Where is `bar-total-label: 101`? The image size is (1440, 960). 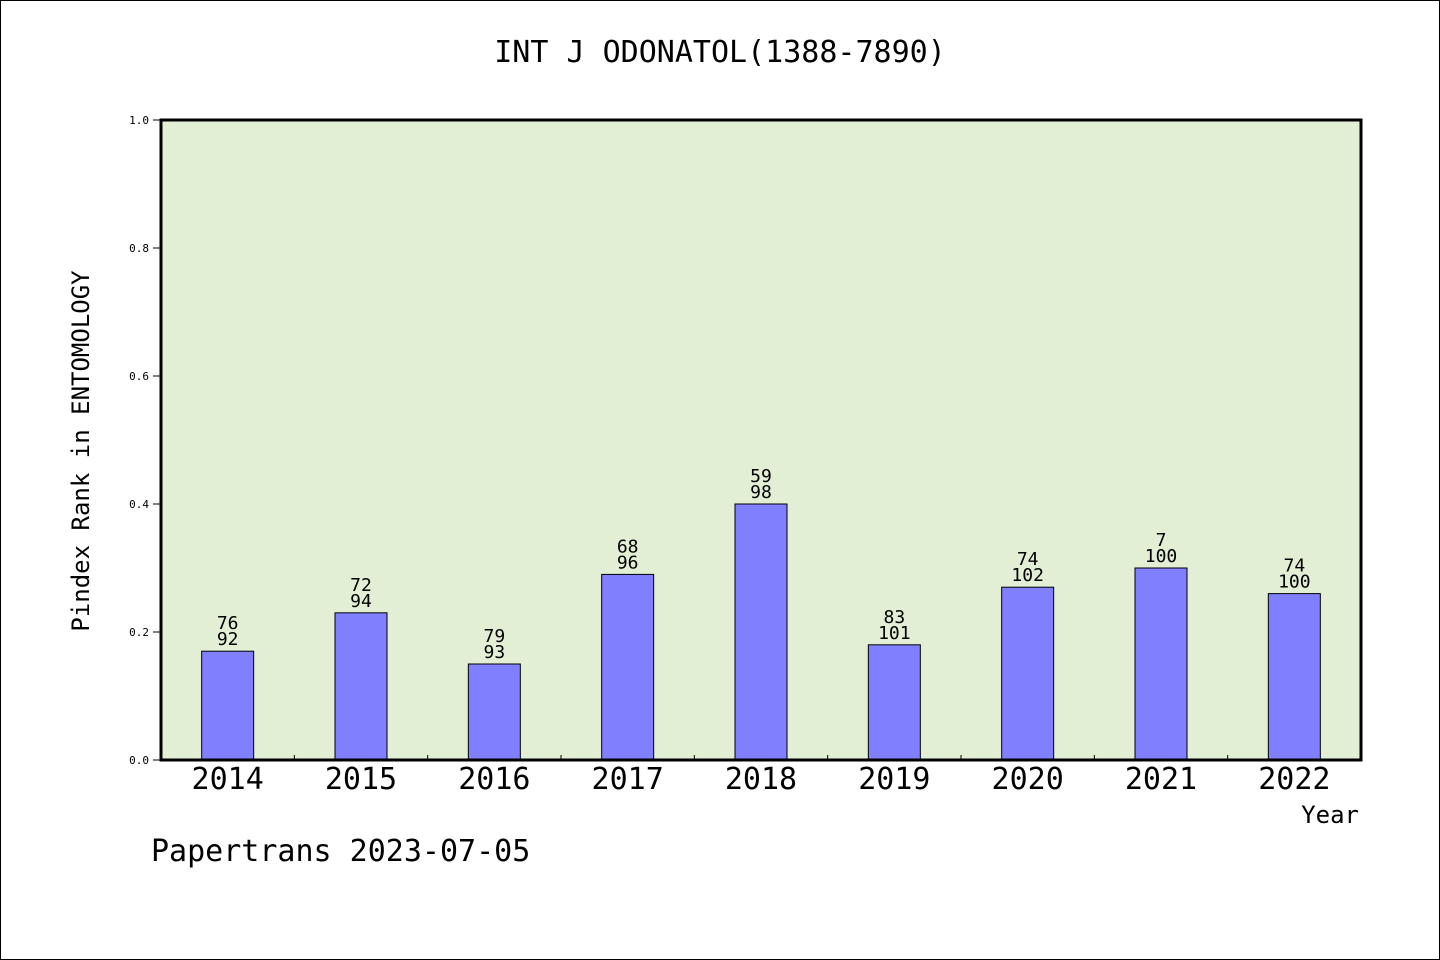 bar-total-label: 101 is located at coordinates (894, 633).